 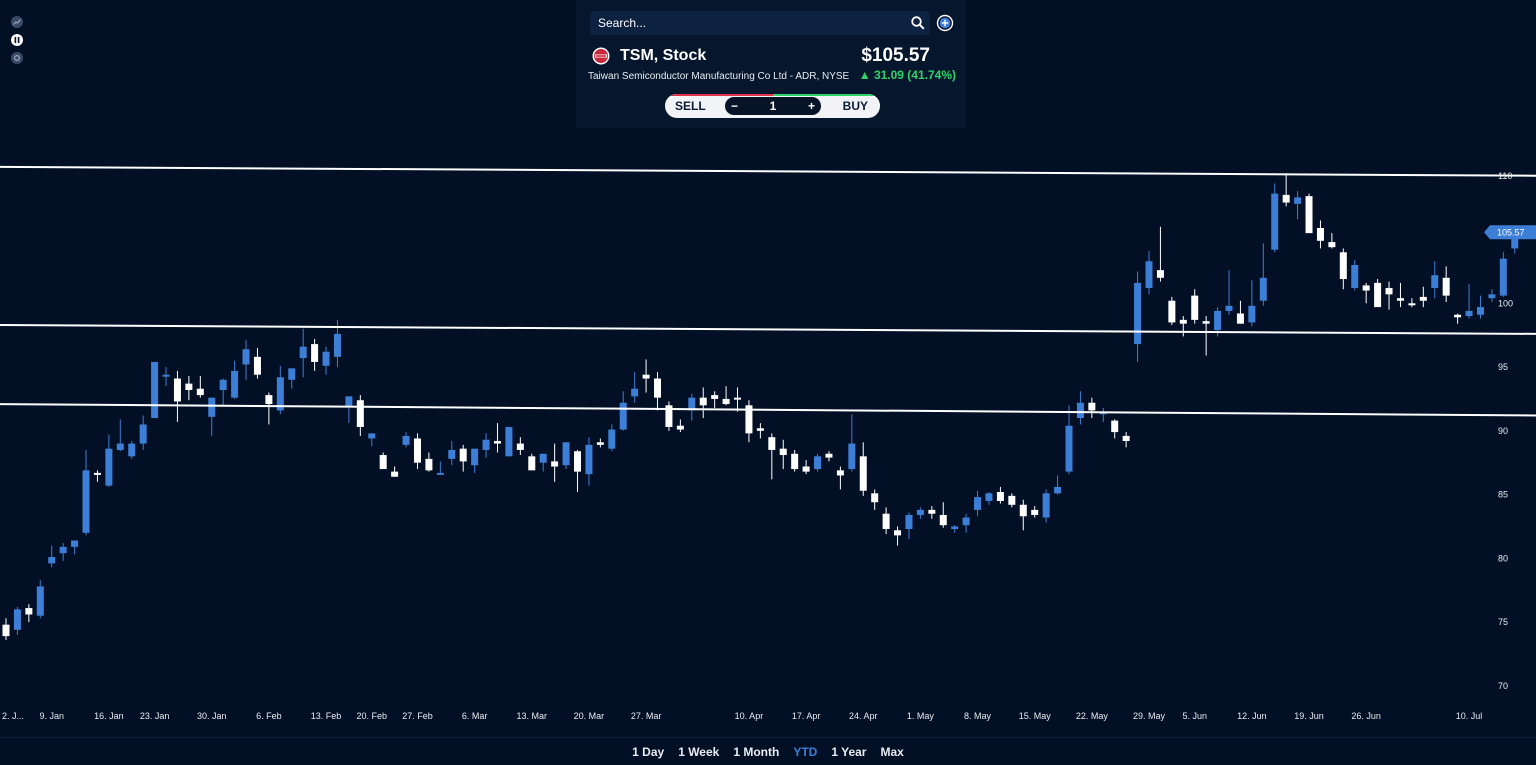 What do you see at coordinates (750, 23) in the screenshot?
I see `search-input` at bounding box center [750, 23].